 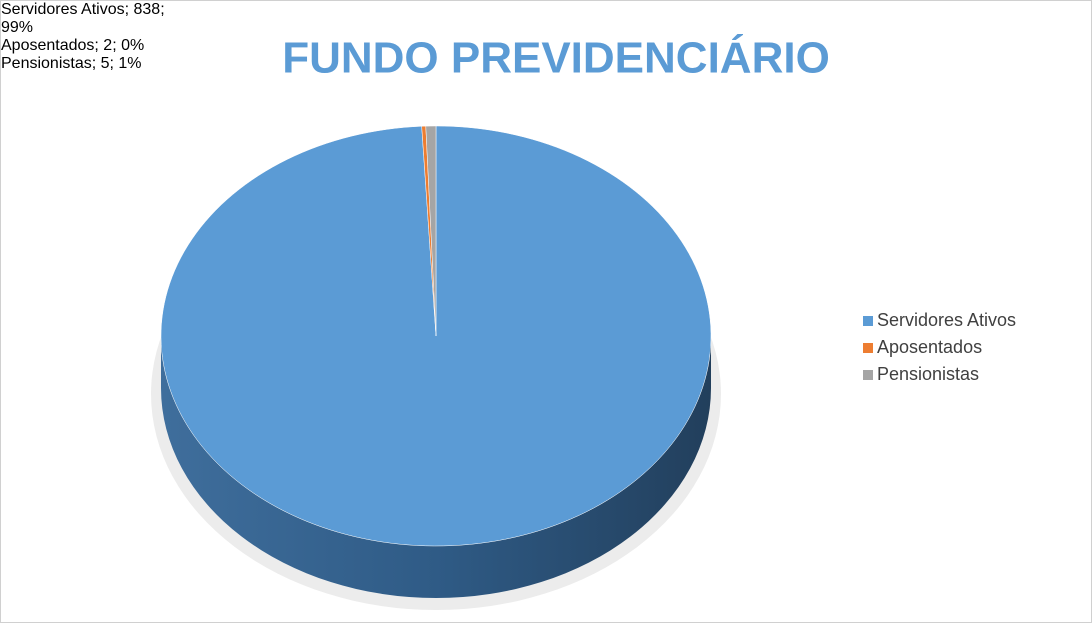 I want to click on data-label: Servidores Ativos; 838; 99%, so click(x=83, y=18).